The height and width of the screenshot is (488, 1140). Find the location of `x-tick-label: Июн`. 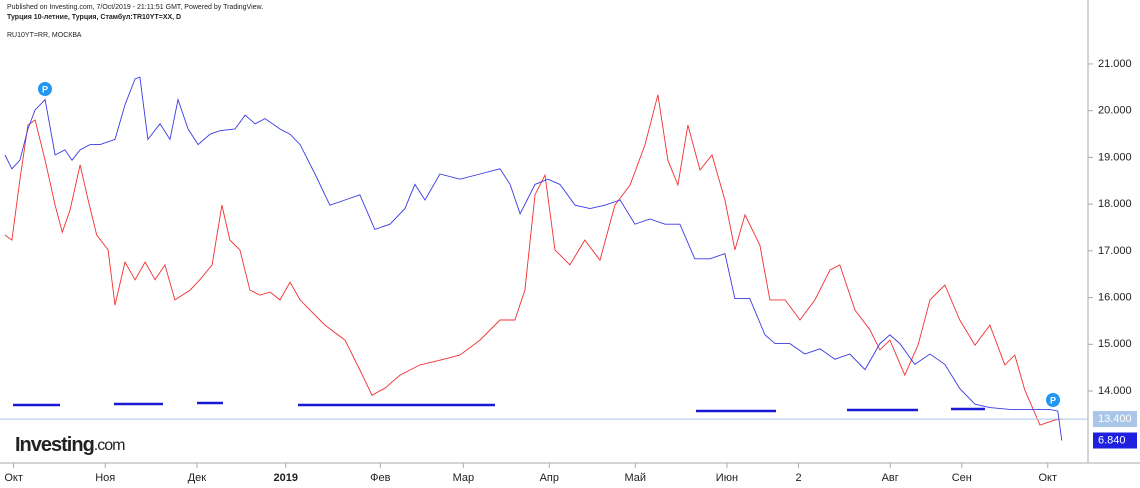

x-tick-label: Июн is located at coordinates (727, 478).